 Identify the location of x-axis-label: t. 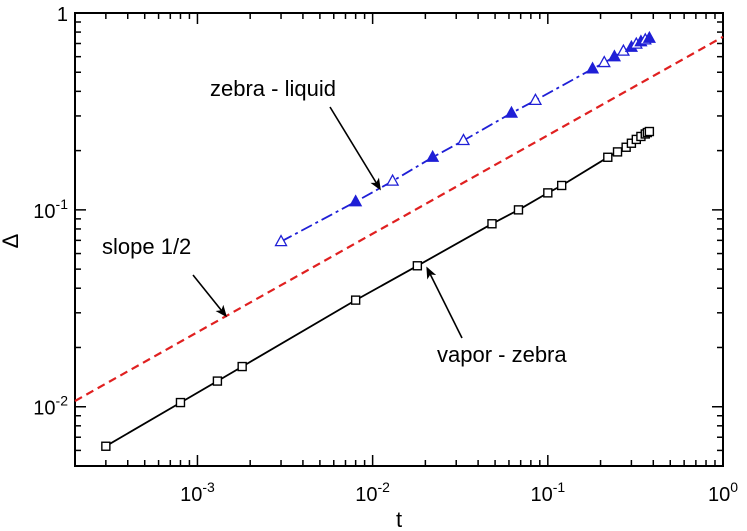
(399, 519).